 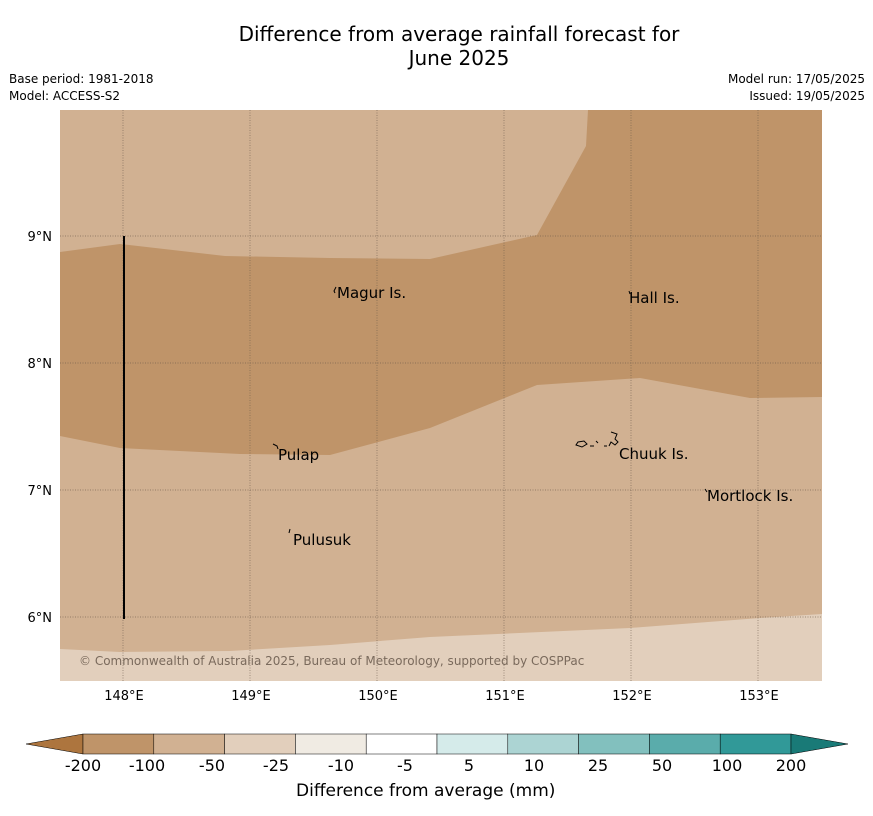 What do you see at coordinates (40, 491) in the screenshot?
I see `lat-label-7n: 7°N` at bounding box center [40, 491].